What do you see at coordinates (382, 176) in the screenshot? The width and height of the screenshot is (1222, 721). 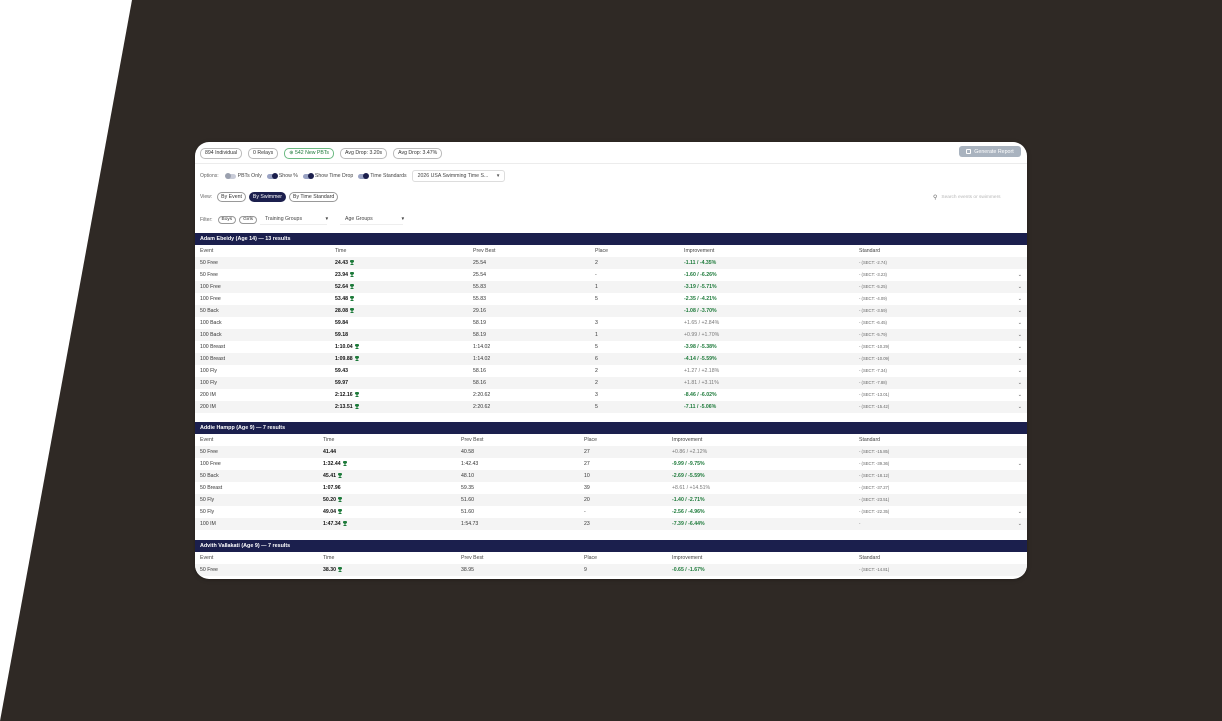 I see `time-standards-toggle: Time Standards` at bounding box center [382, 176].